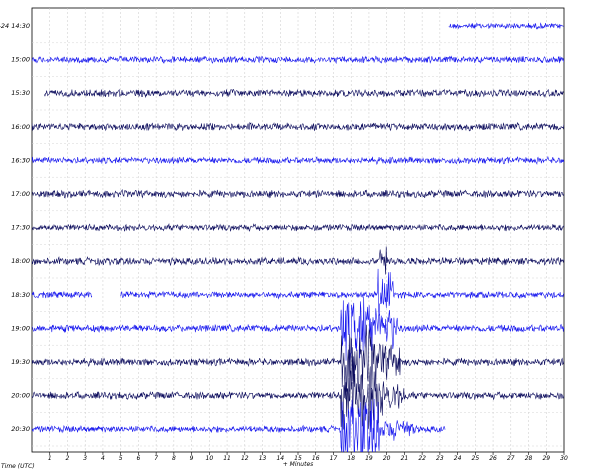 This screenshot has height=476, width=595. What do you see at coordinates (20, 127) in the screenshot?
I see `row-time-label: 16:00` at bounding box center [20, 127].